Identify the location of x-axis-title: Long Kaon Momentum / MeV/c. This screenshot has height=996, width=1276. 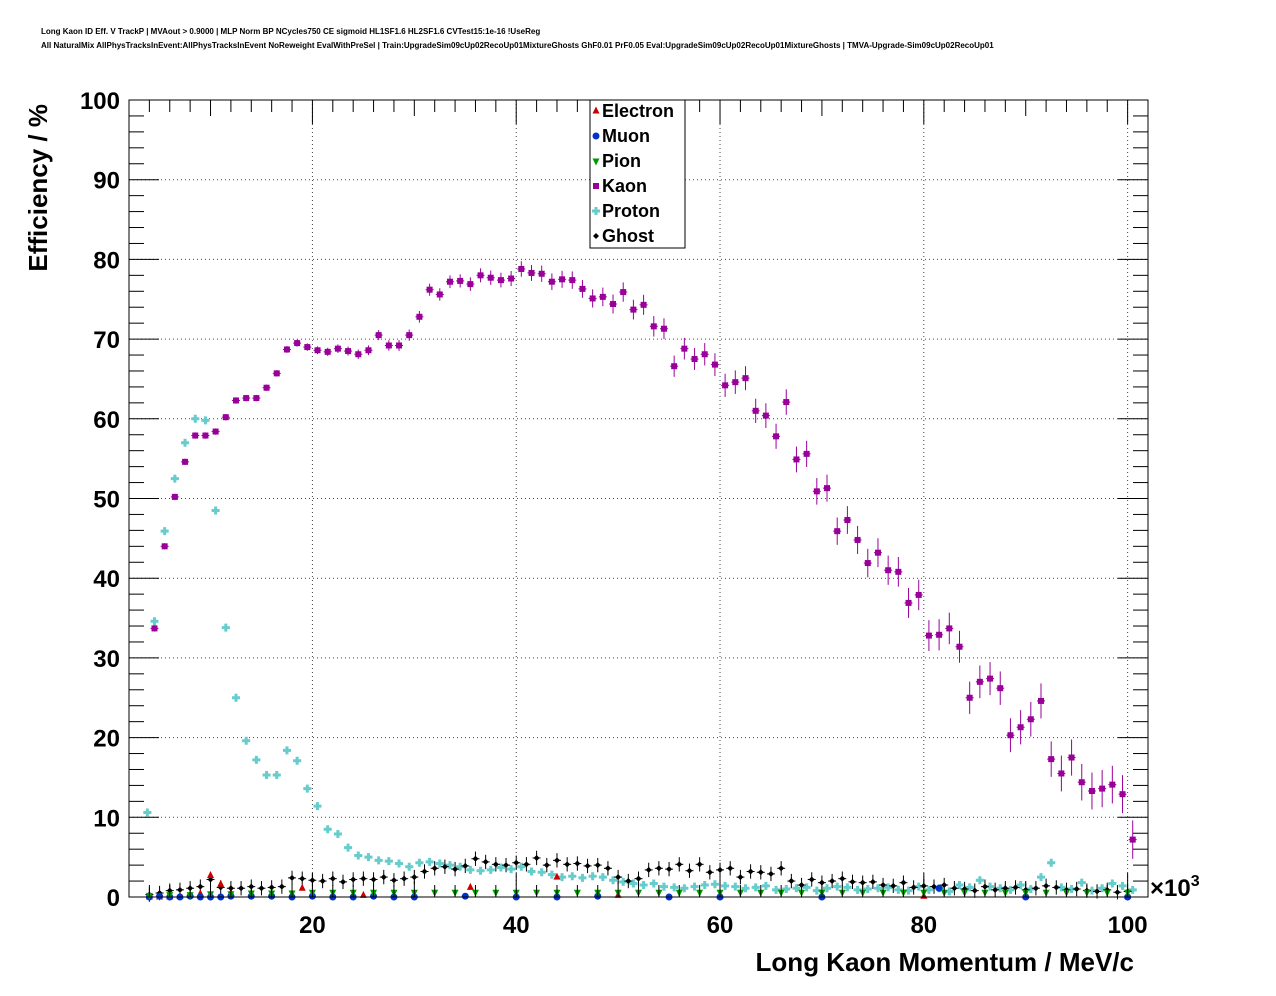
(945, 962).